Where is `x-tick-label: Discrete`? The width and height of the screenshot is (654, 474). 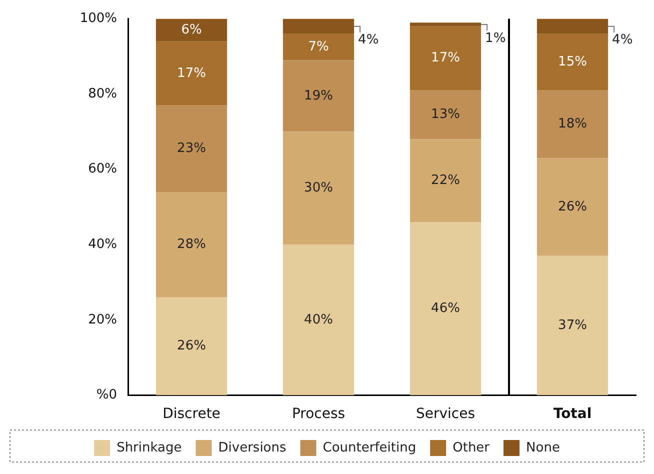 x-tick-label: Discrete is located at coordinates (191, 414).